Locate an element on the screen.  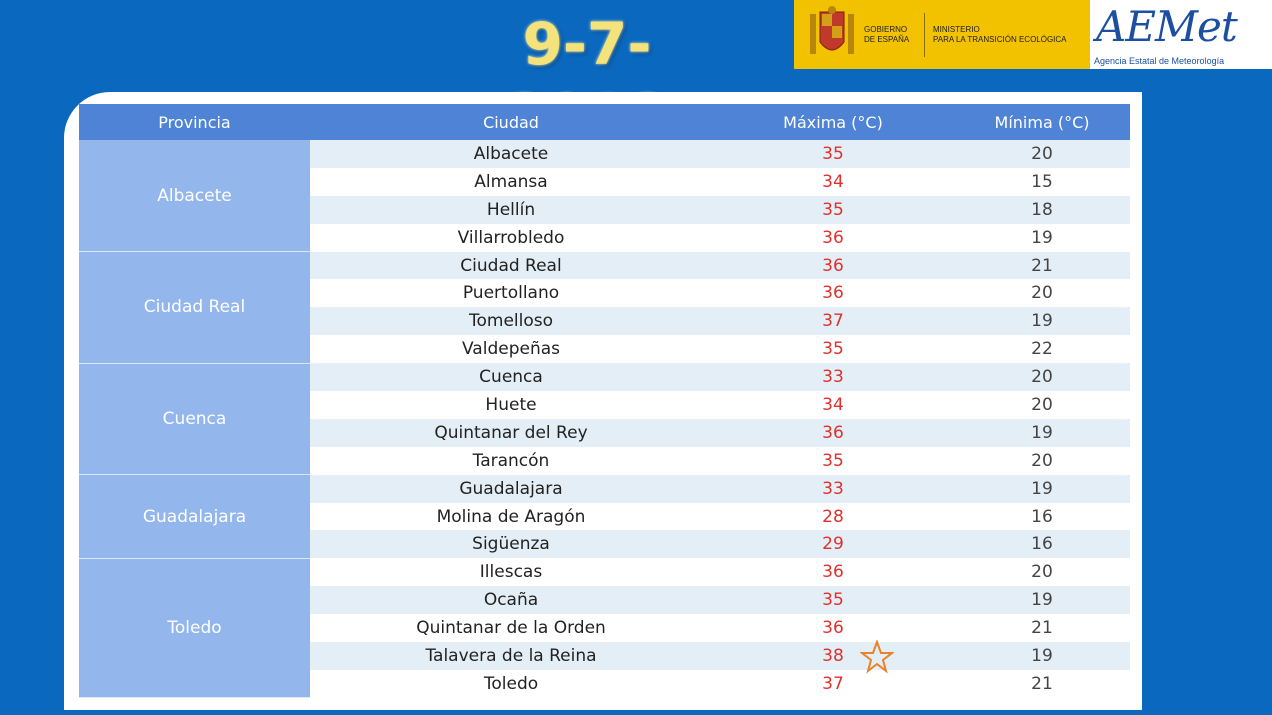
table-row: Quintanar de la Orden 36 21 is located at coordinates (604, 628).